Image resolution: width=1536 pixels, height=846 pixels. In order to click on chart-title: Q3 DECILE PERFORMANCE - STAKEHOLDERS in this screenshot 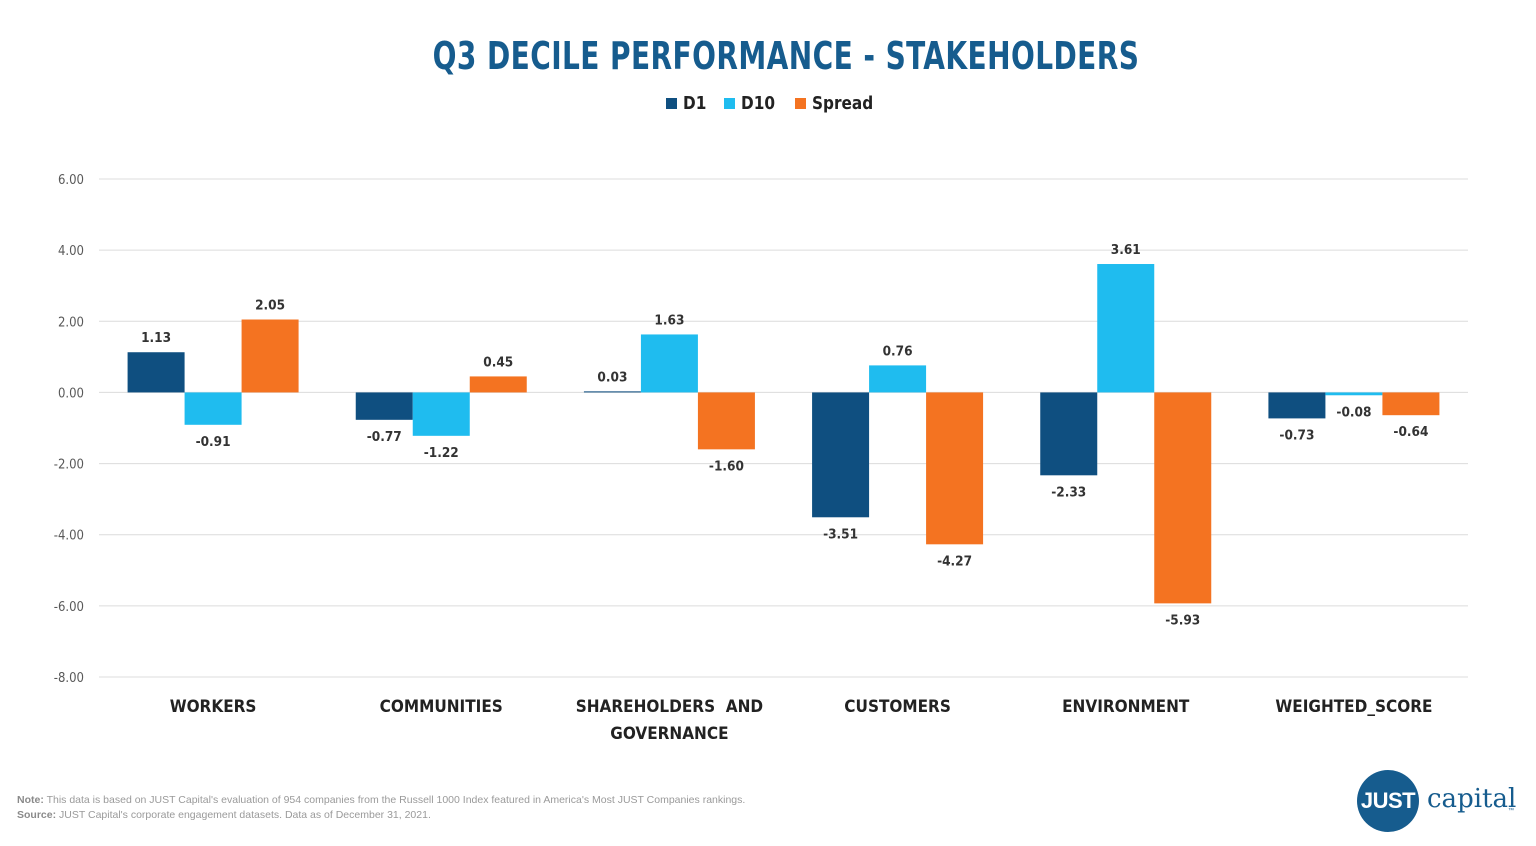, I will do `click(786, 56)`.